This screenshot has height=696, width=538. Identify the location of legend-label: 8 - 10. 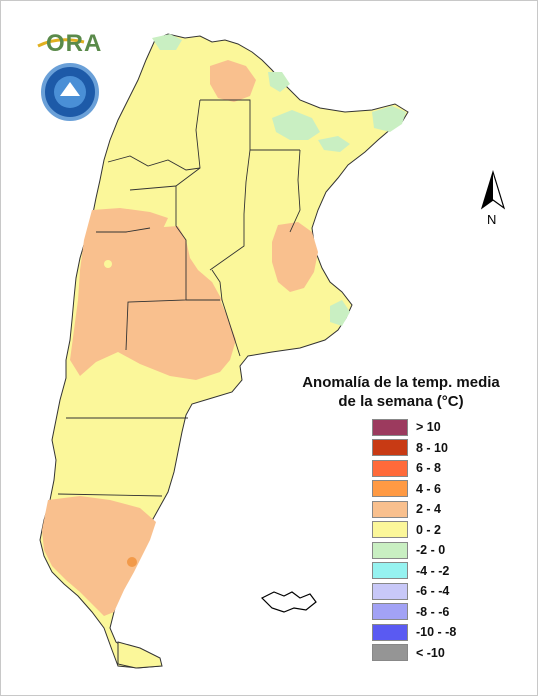
(432, 447).